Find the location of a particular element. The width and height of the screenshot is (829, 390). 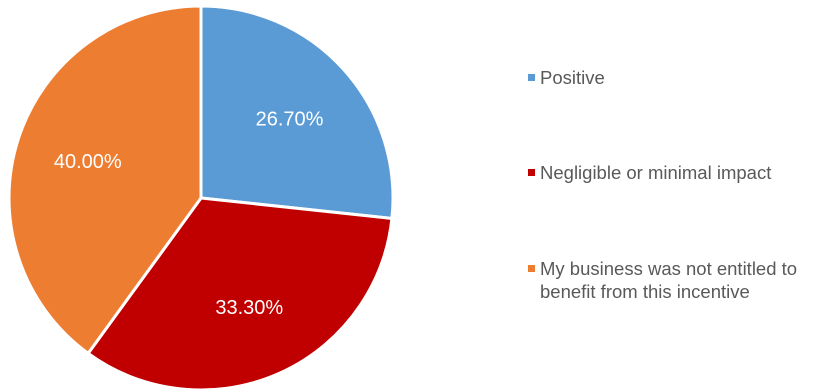

data-label-negligible: 33.30% is located at coordinates (249, 308).